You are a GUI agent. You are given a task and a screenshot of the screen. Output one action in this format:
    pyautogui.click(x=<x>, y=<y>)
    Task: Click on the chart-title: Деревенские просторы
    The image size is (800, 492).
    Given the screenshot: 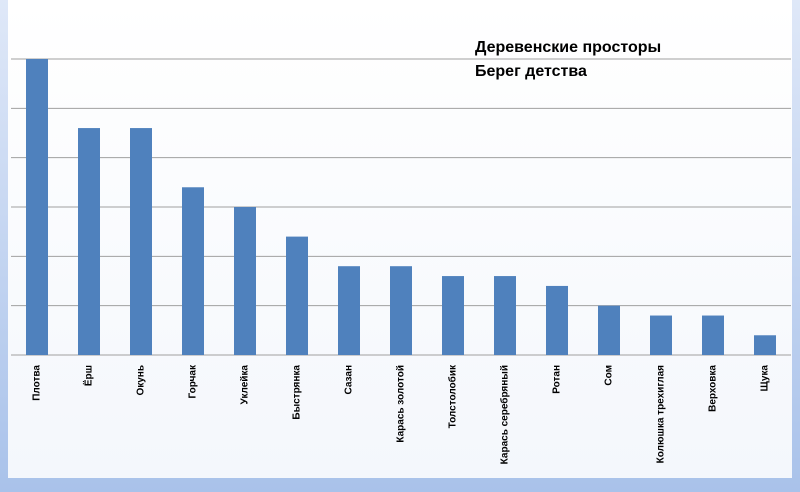 What is the action you would take?
    pyautogui.click(x=568, y=47)
    